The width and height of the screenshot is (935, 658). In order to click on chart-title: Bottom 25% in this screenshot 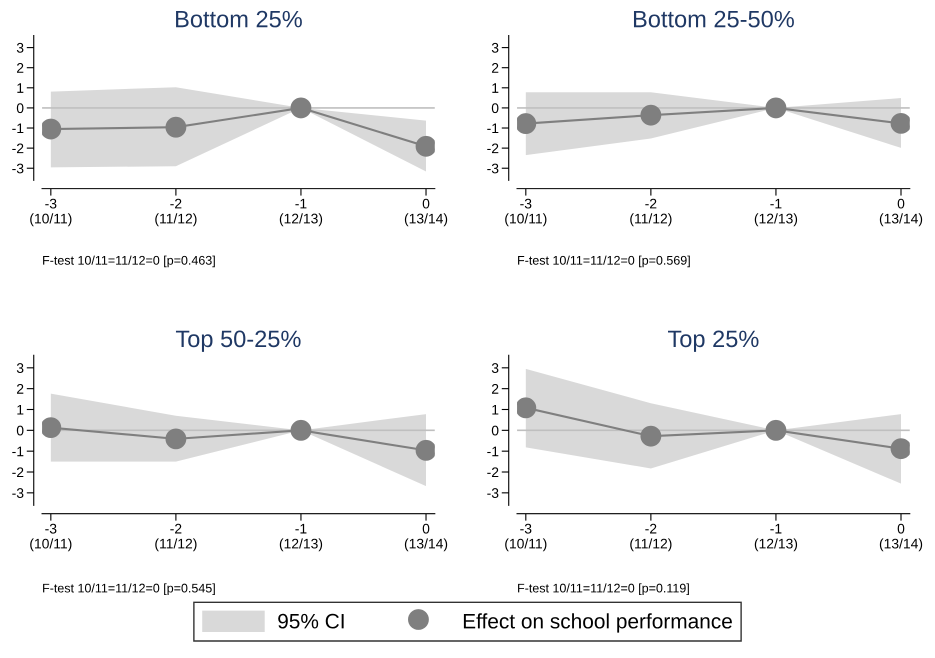, I will do `click(239, 19)`.